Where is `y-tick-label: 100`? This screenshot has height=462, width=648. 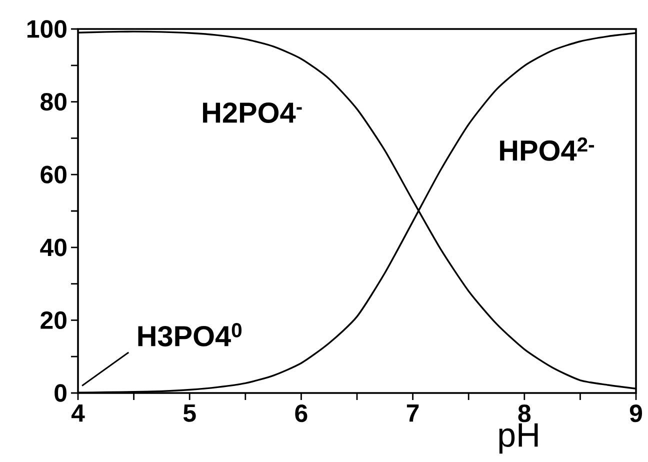 y-tick-label: 100 is located at coordinates (46, 29).